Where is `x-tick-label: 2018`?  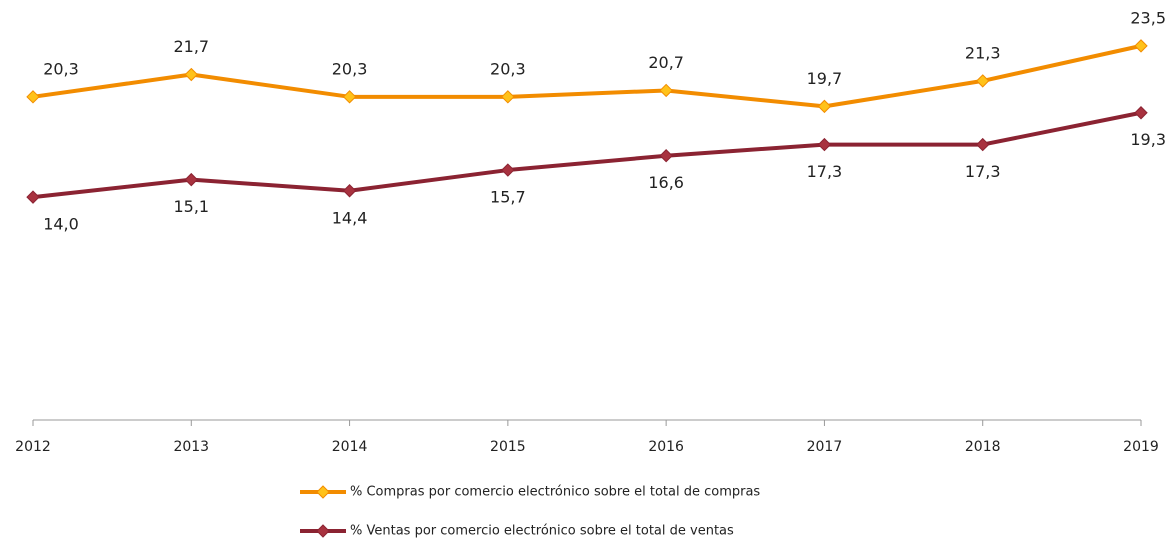 x-tick-label: 2018 is located at coordinates (983, 447).